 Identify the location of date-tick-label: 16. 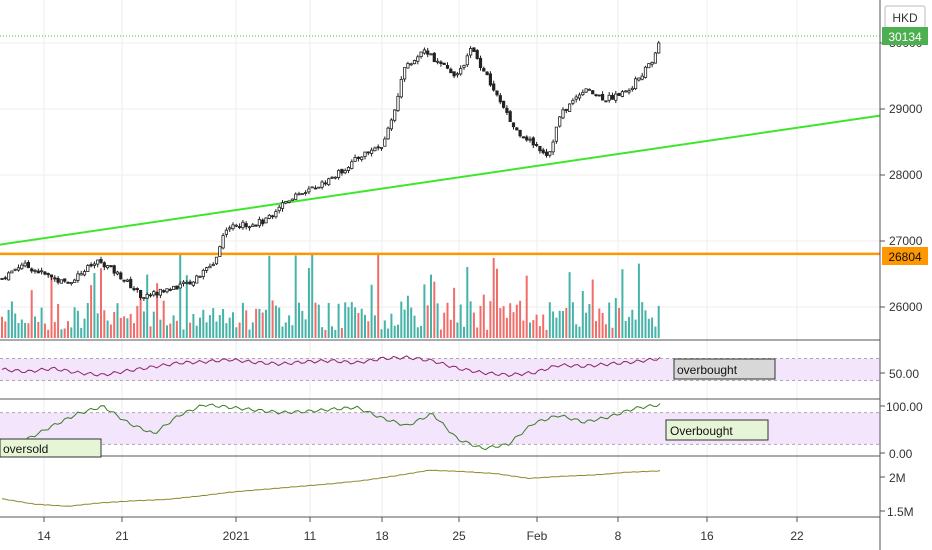
(707, 536).